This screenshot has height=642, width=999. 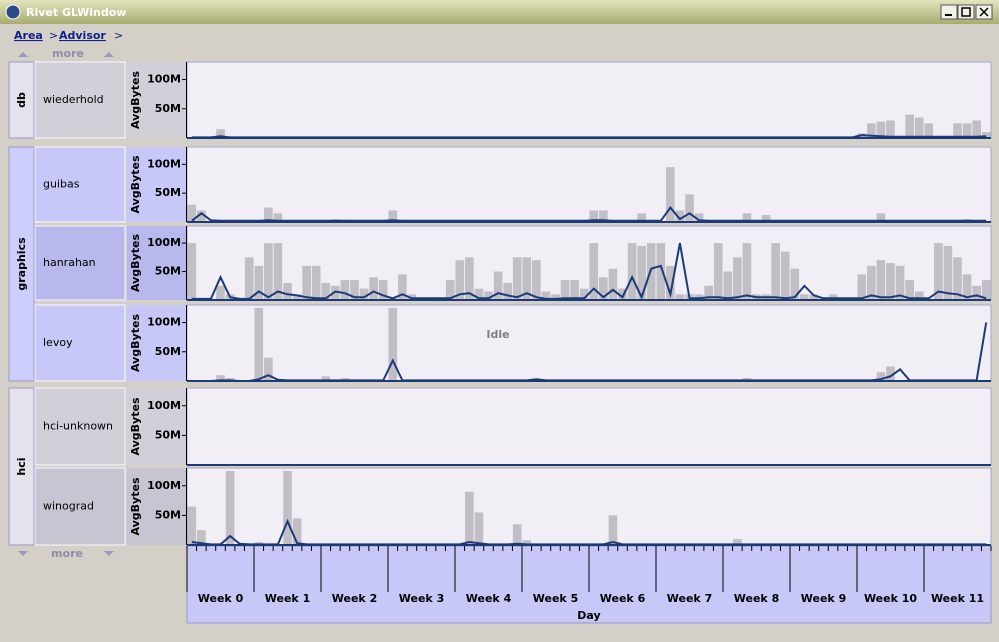 I want to click on x-tick-label: Week 9, so click(x=823, y=598).